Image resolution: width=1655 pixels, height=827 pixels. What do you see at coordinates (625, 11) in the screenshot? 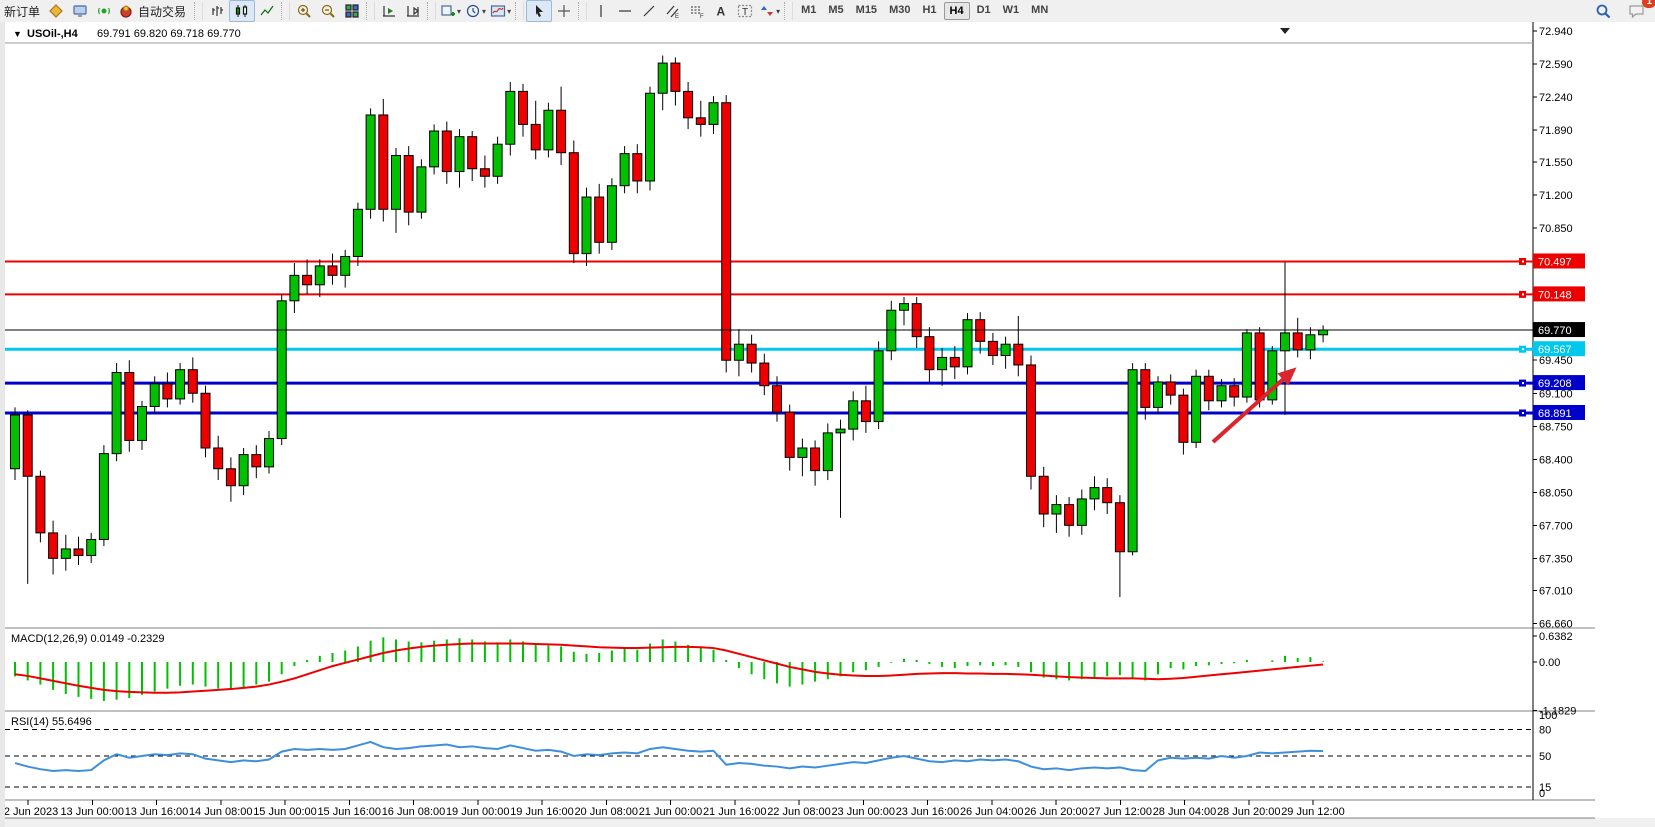
I see `horizontal-line-tool-icon` at bounding box center [625, 11].